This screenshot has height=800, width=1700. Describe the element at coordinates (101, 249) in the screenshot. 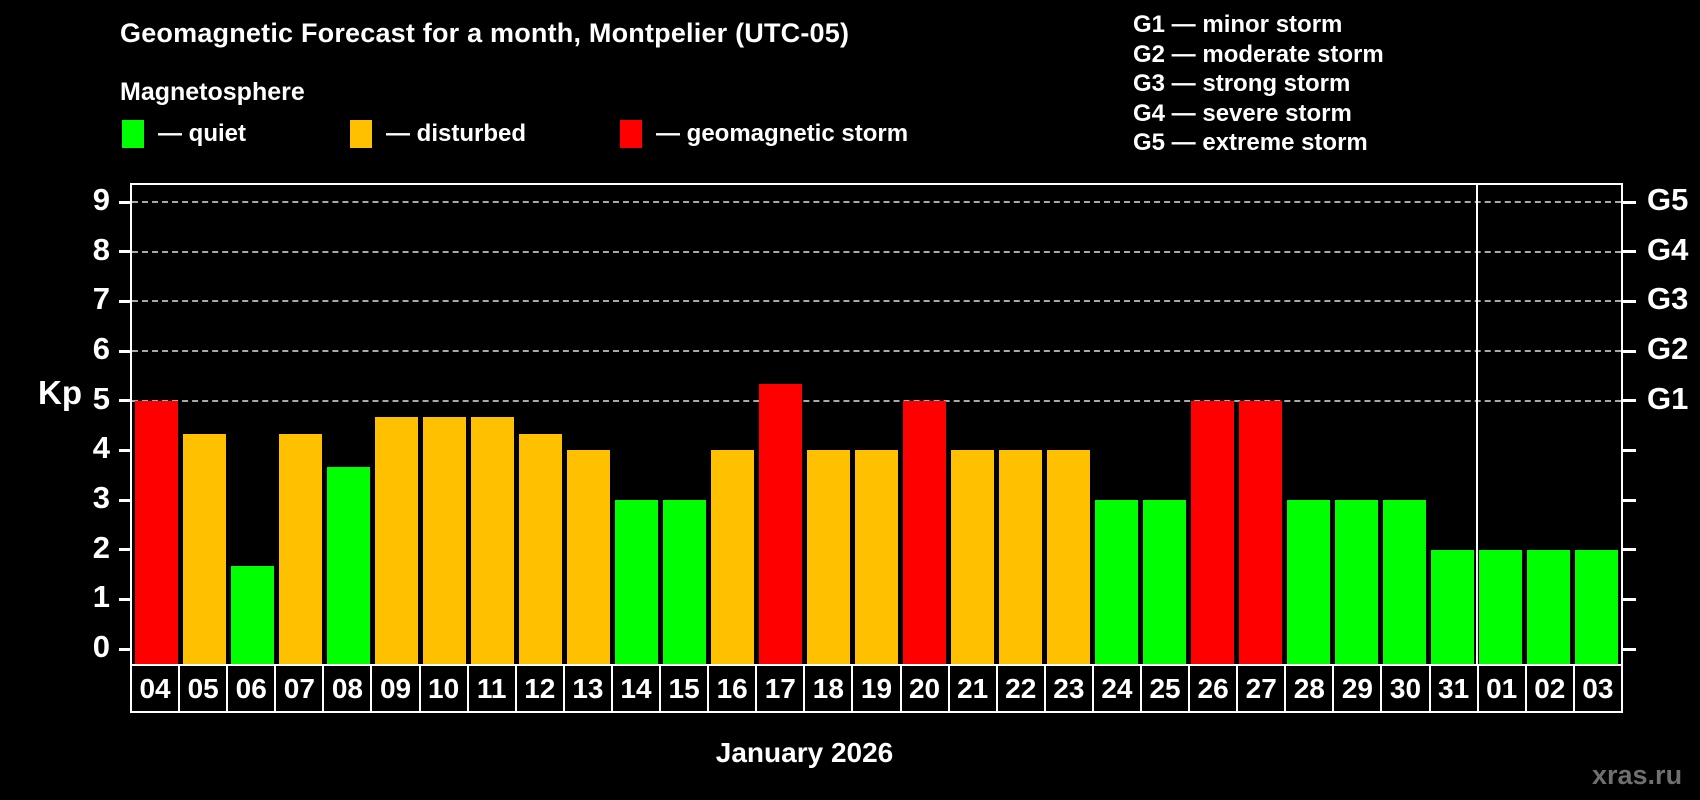

I see `y-tick-label-8: 8` at that location.